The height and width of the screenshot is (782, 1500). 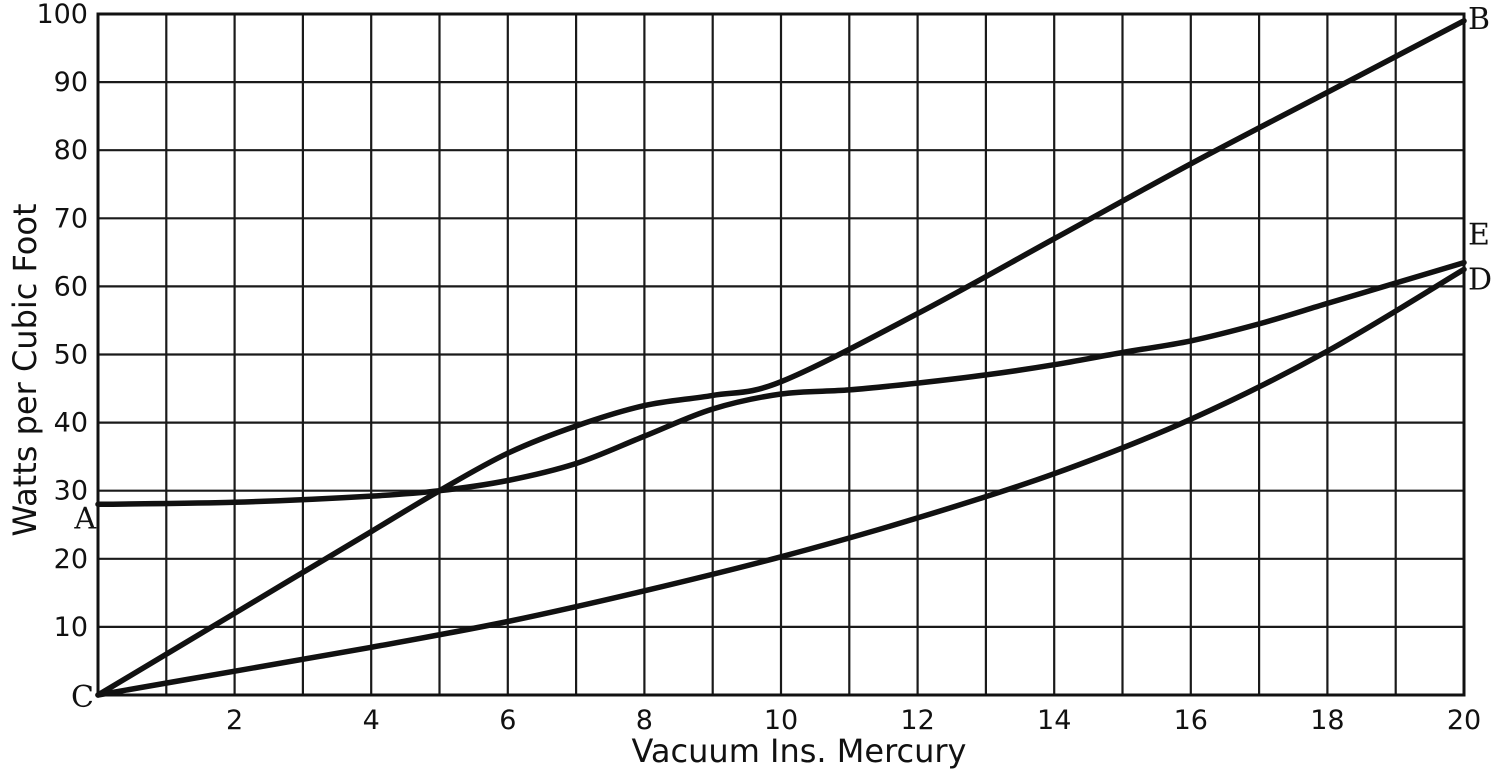 What do you see at coordinates (1479, 235) in the screenshot?
I see `curve-label-E: E` at bounding box center [1479, 235].